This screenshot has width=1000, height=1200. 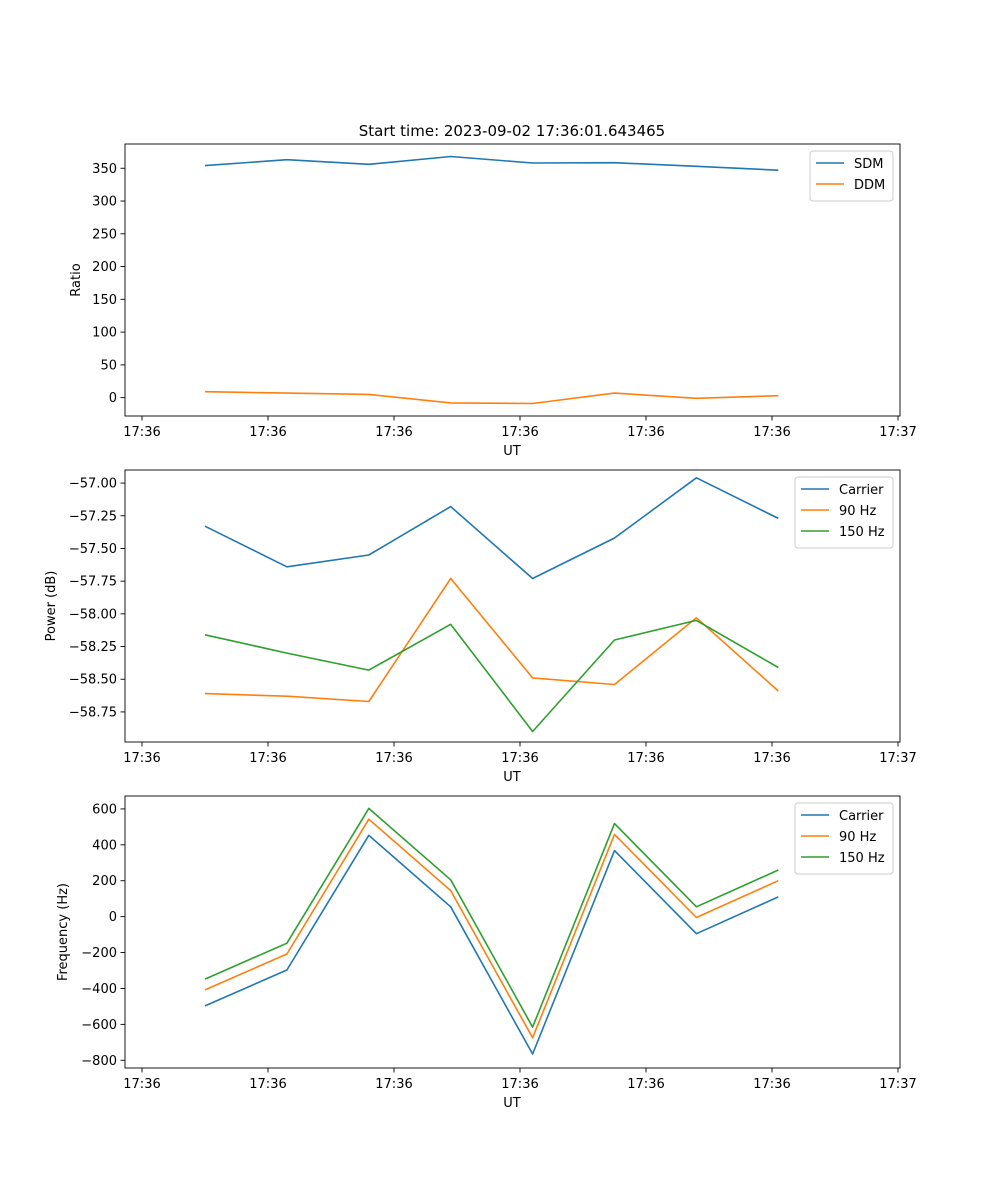 I want to click on y-tick-label: −57.50, so click(x=93, y=549).